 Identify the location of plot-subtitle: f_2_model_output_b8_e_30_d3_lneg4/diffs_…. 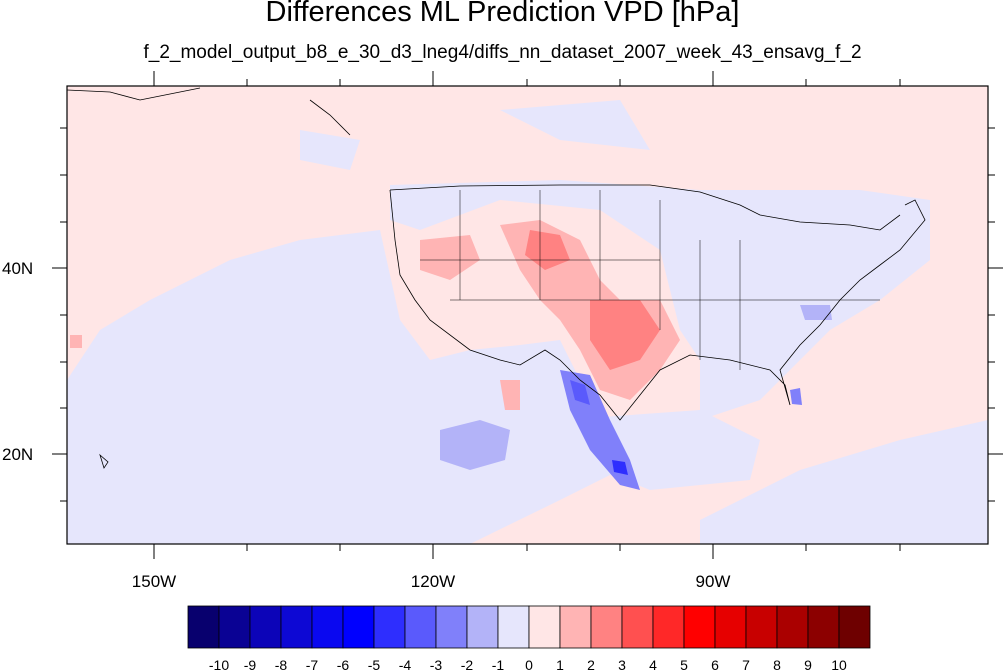
(502, 52).